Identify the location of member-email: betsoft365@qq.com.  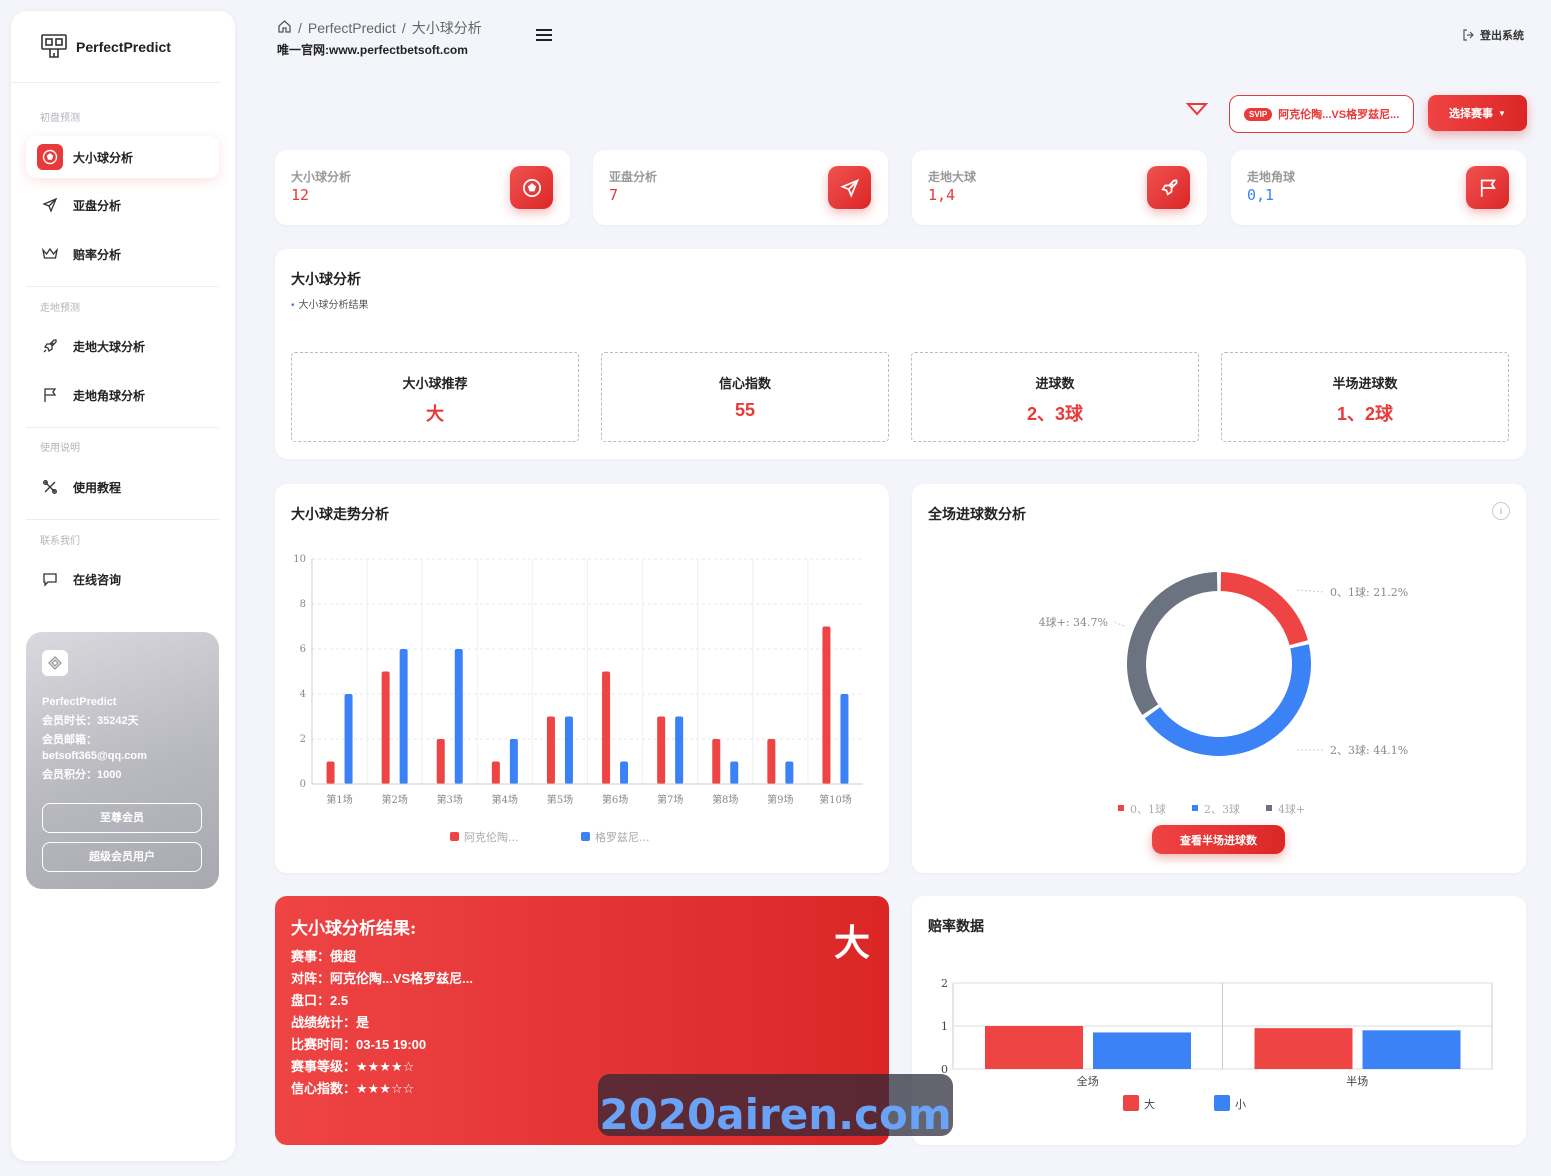
(94, 756).